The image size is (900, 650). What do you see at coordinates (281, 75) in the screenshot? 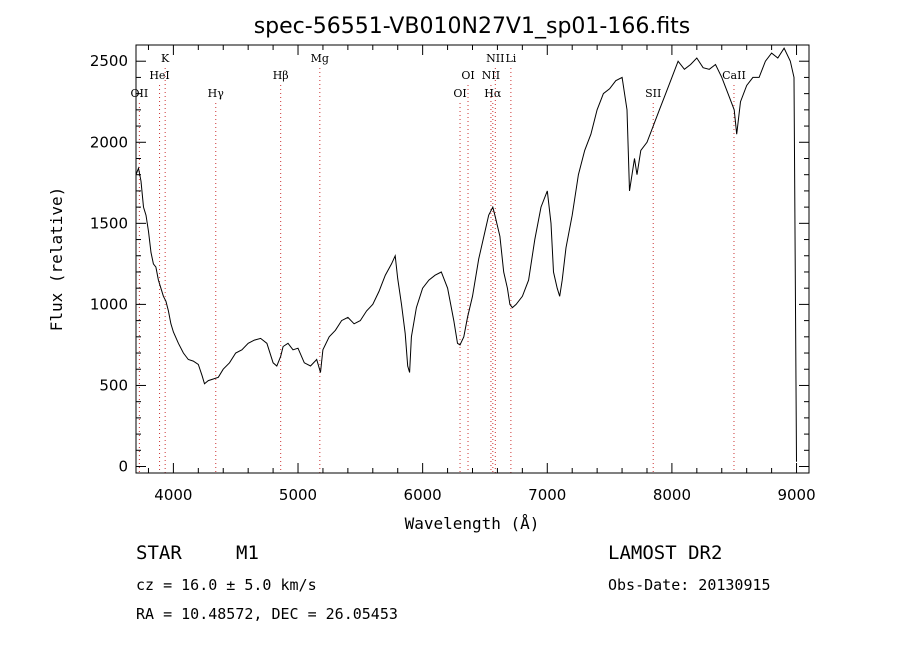
I see `line-marker-label: Hβ` at bounding box center [281, 75].